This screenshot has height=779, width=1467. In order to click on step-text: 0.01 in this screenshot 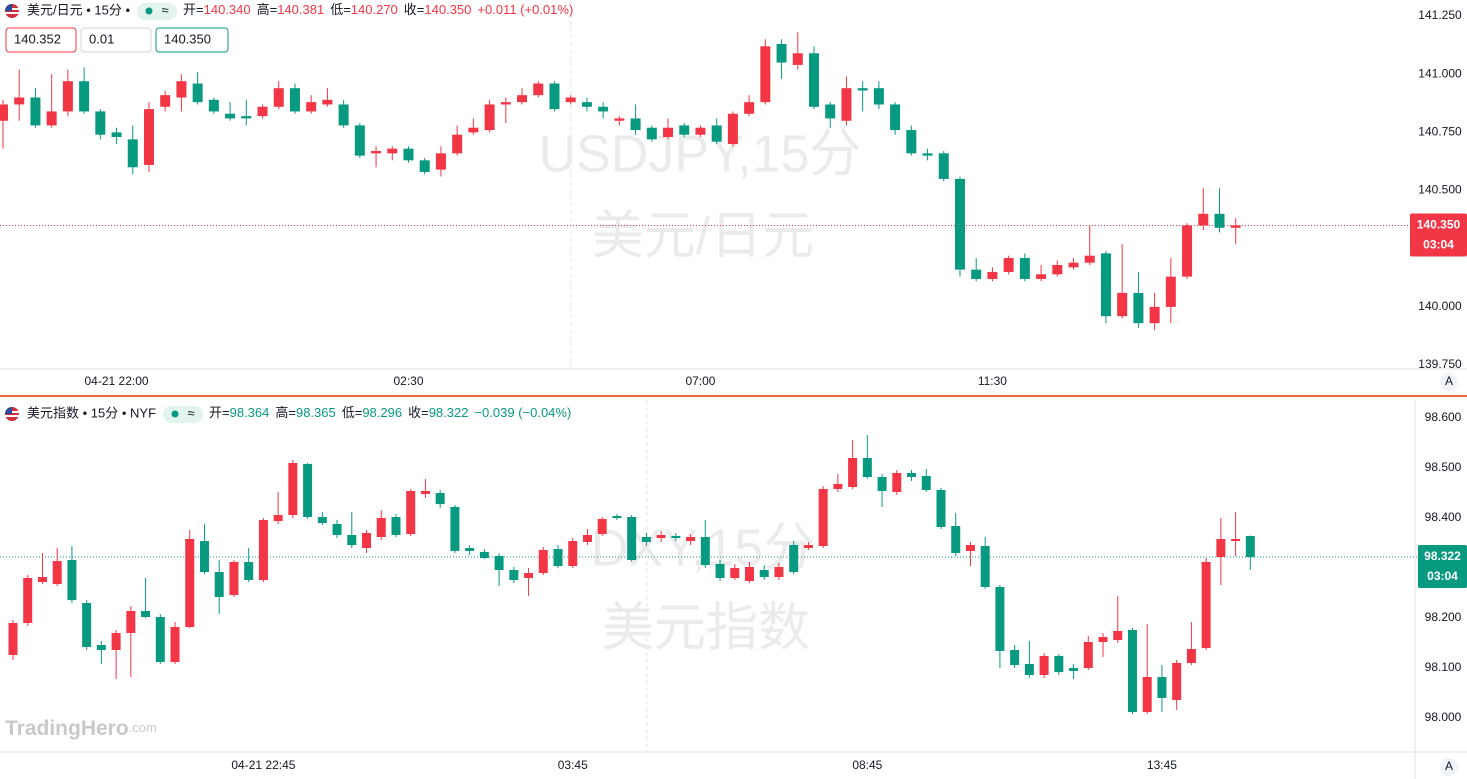, I will do `click(101, 38)`.